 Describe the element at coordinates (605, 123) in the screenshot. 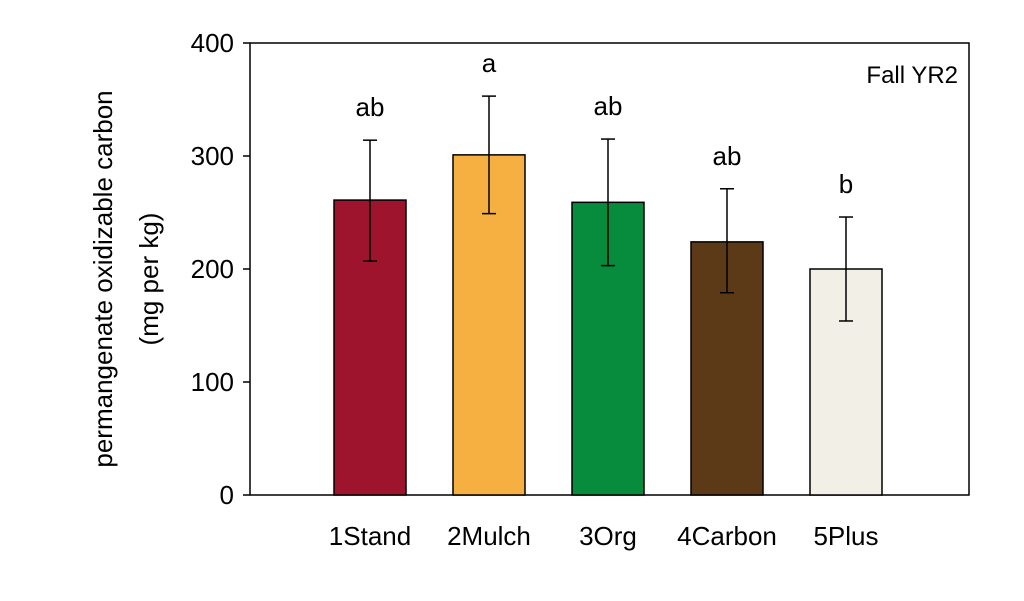

I see `significance-labels: ab a ab ab b` at that location.